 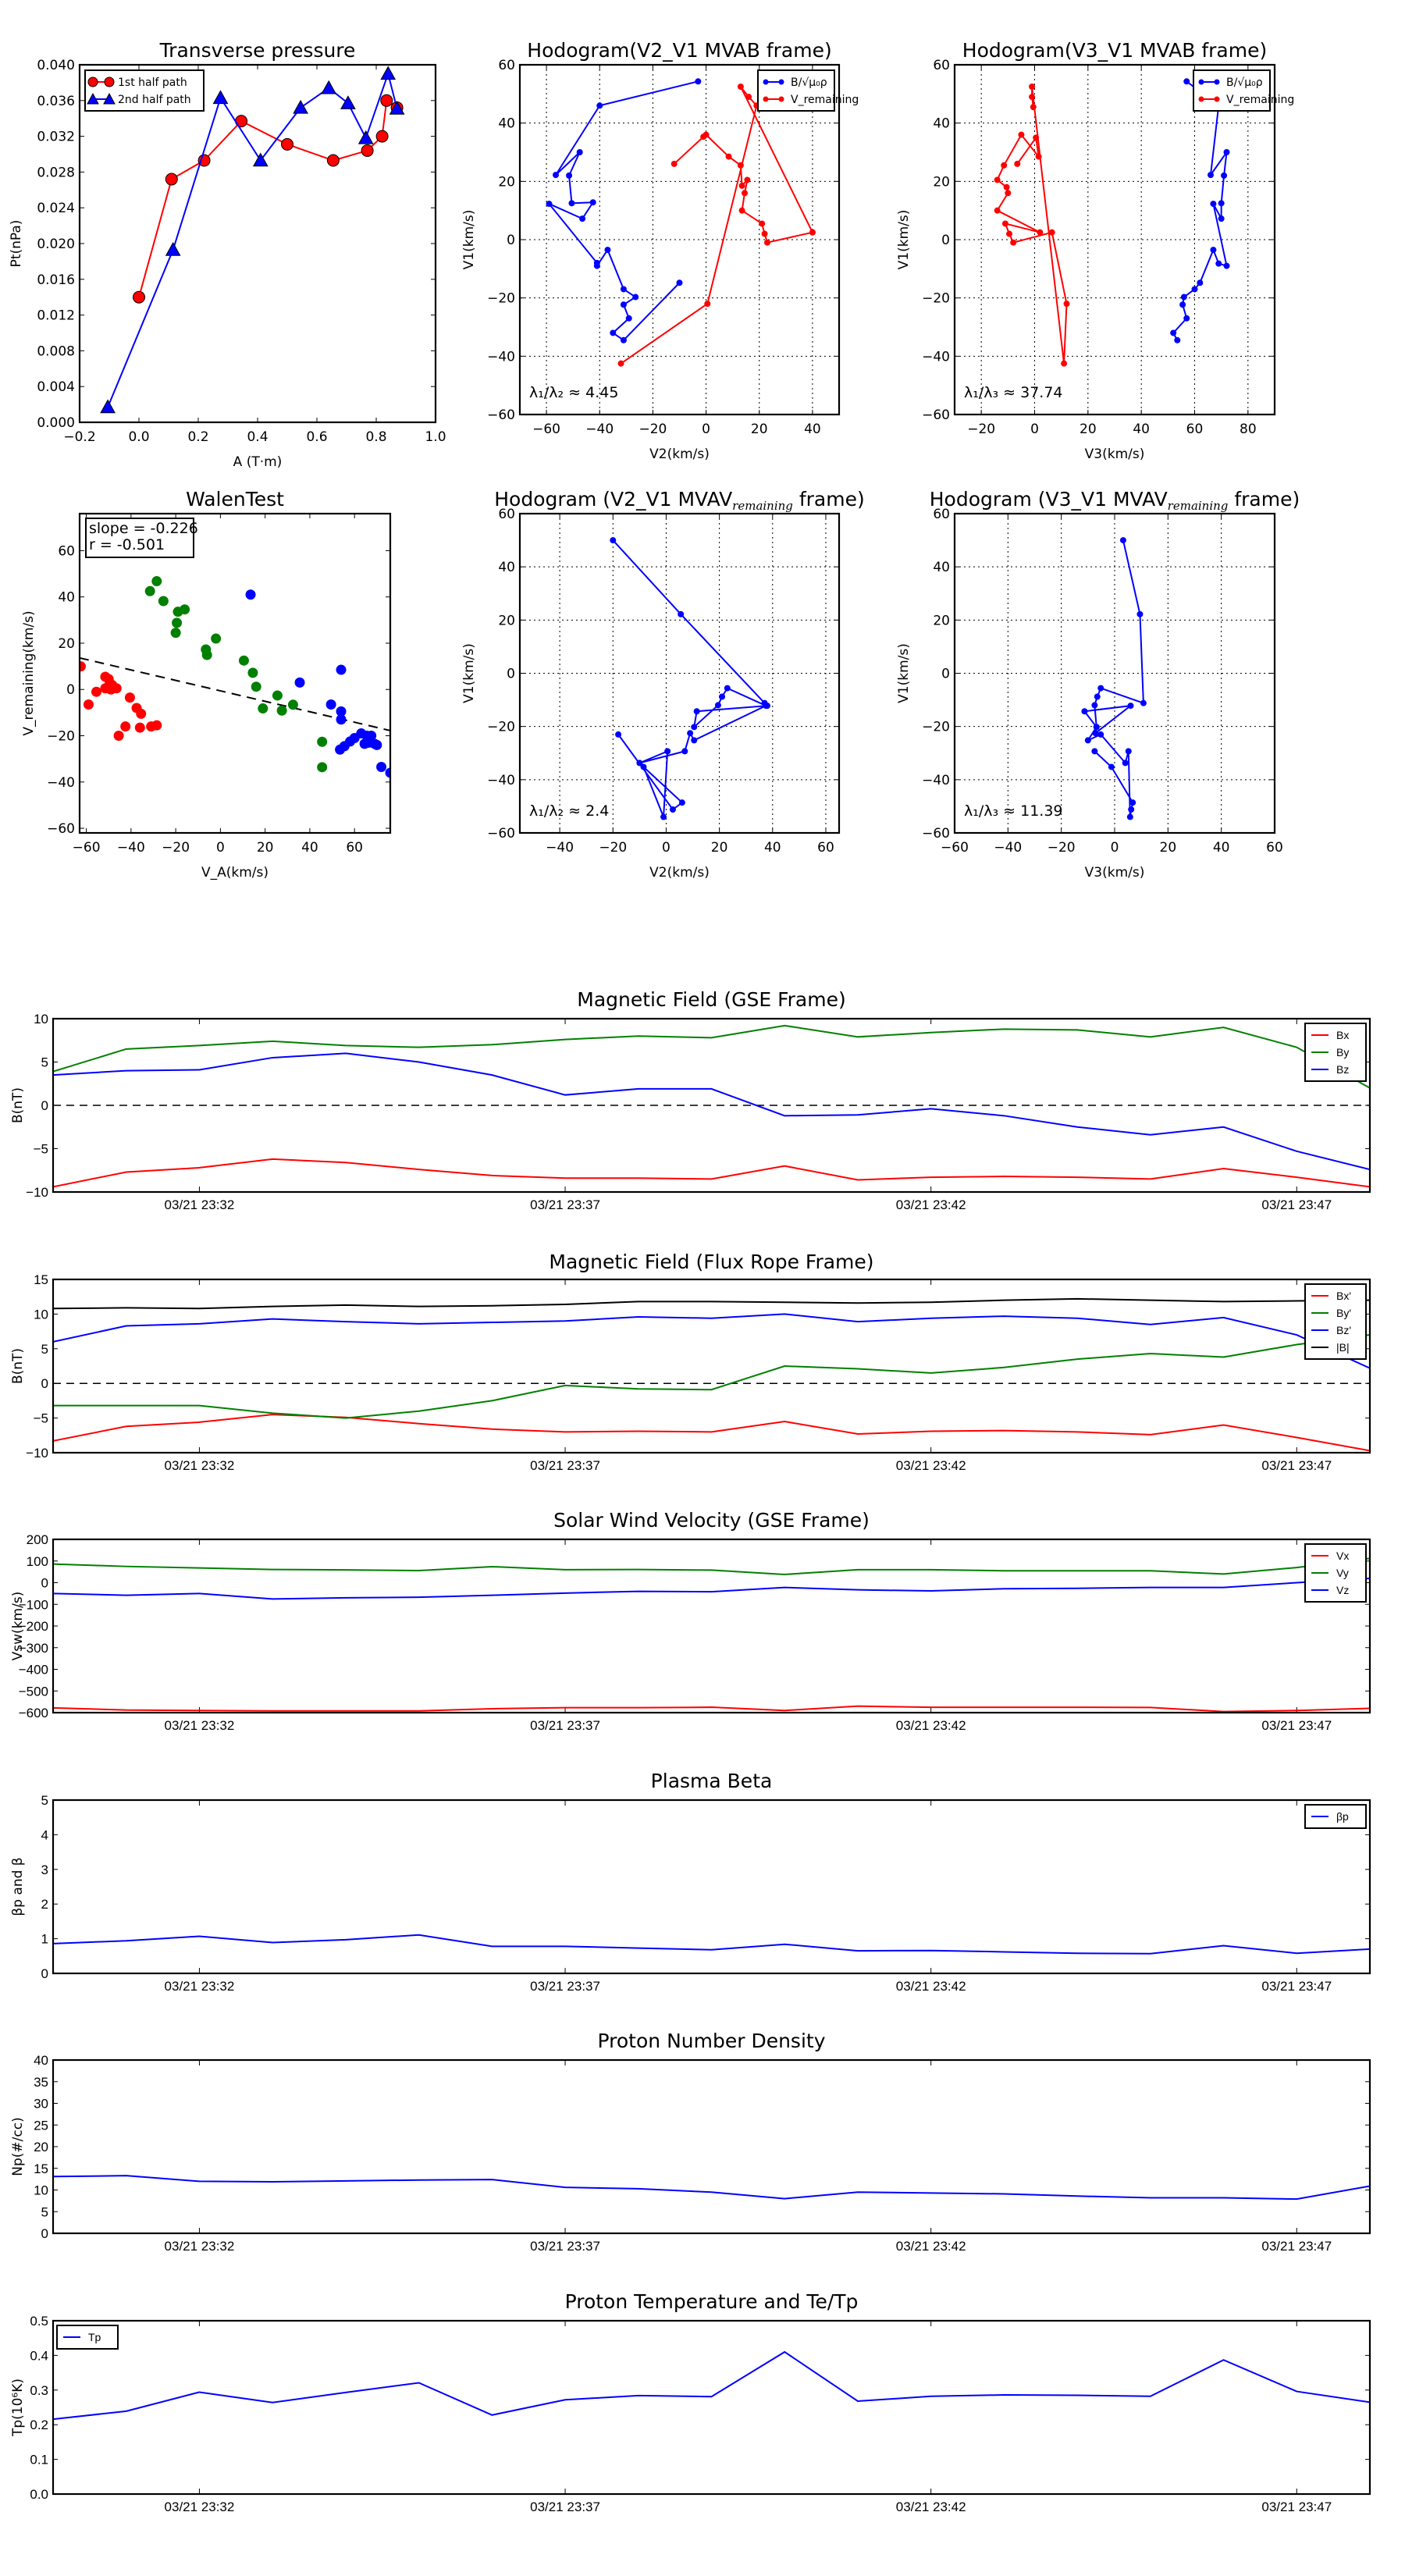 I want to click on x-tick-label: 20, so click(x=1088, y=429).